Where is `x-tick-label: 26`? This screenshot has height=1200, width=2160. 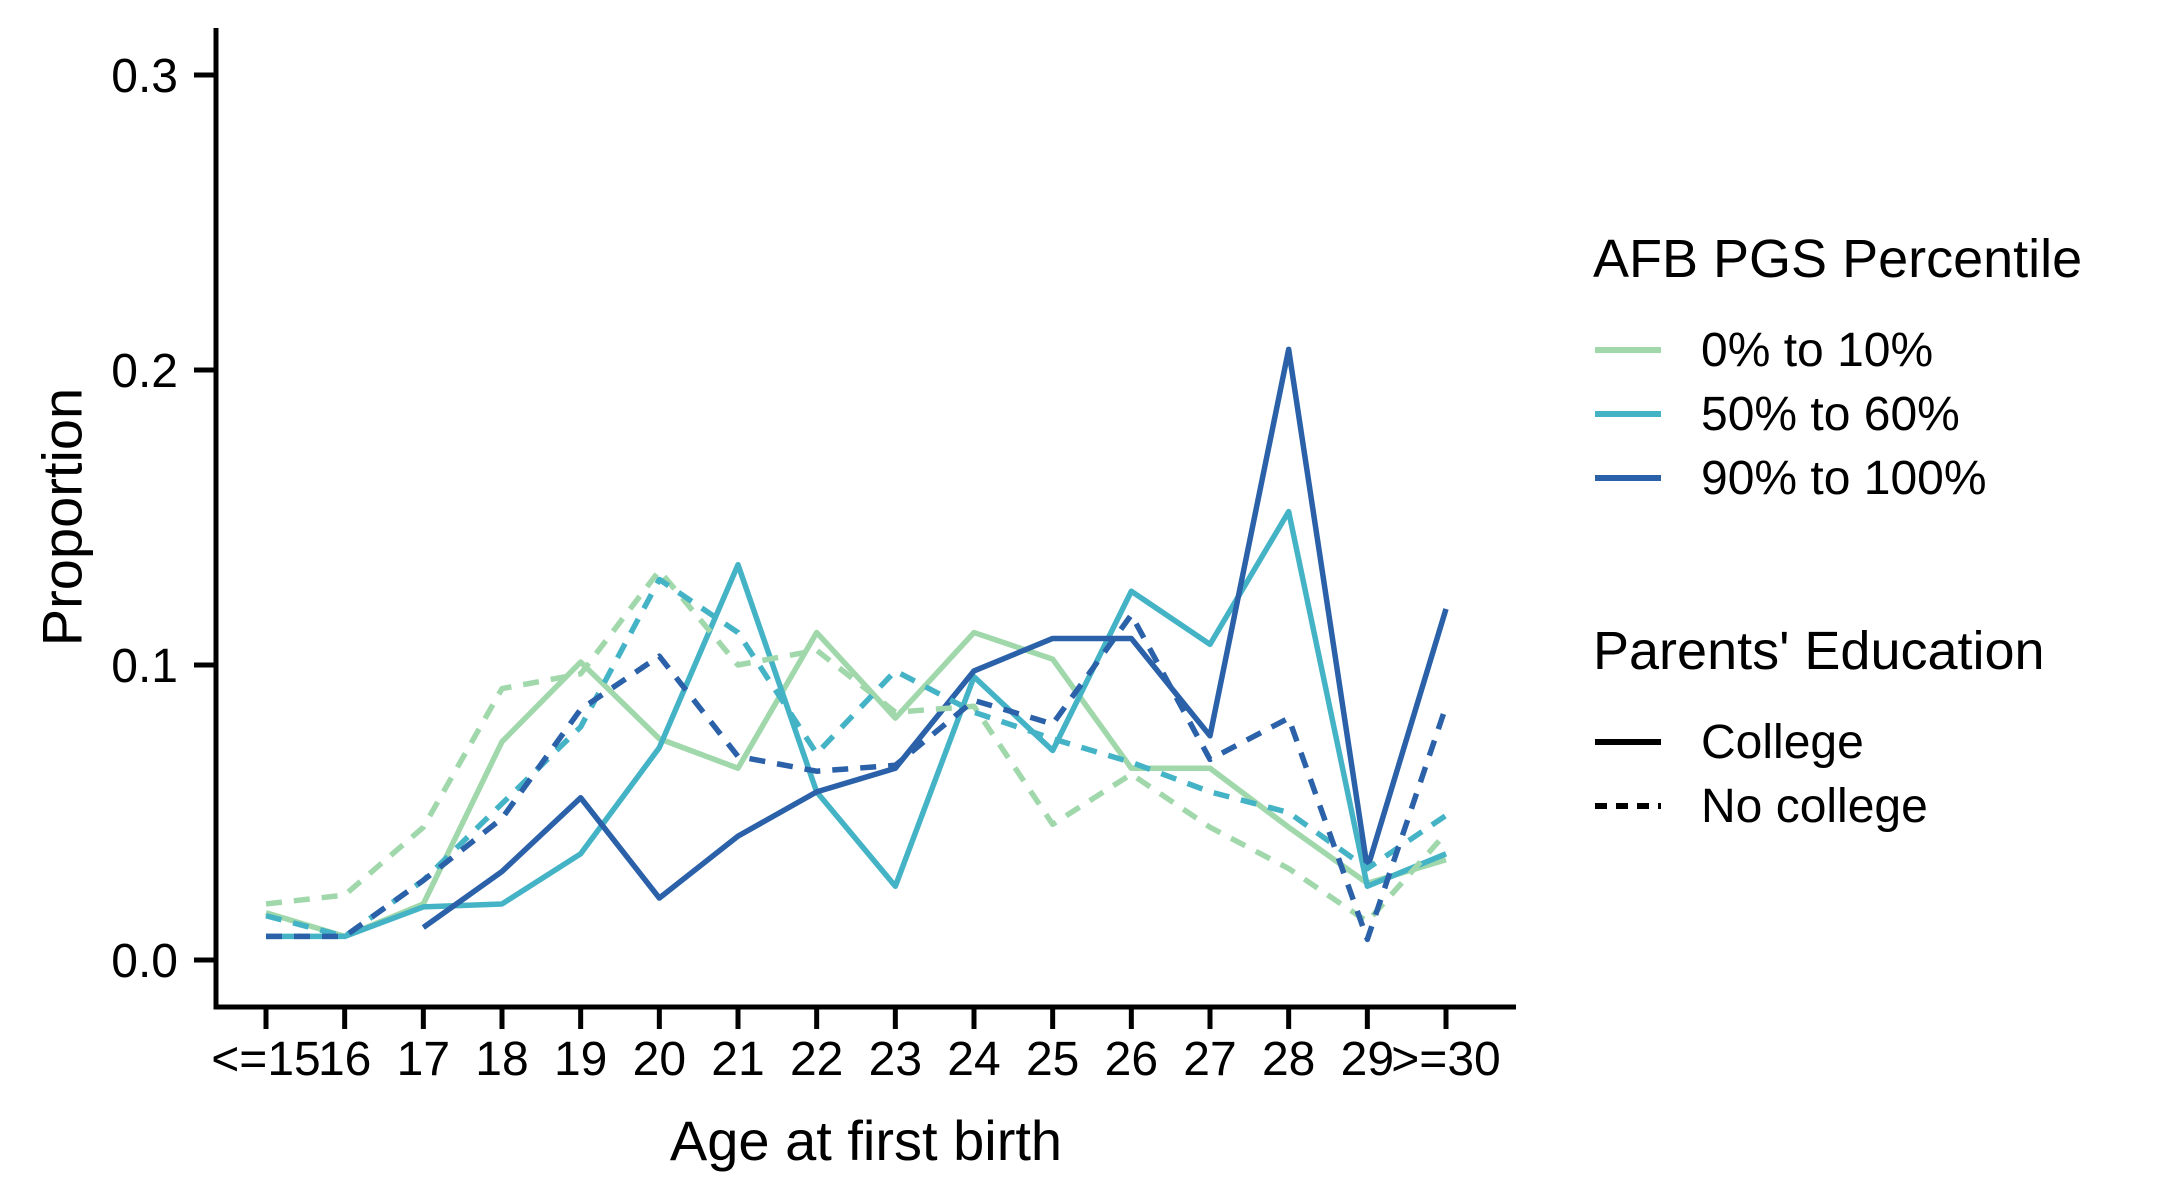
x-tick-label: 26 is located at coordinates (1131, 1059).